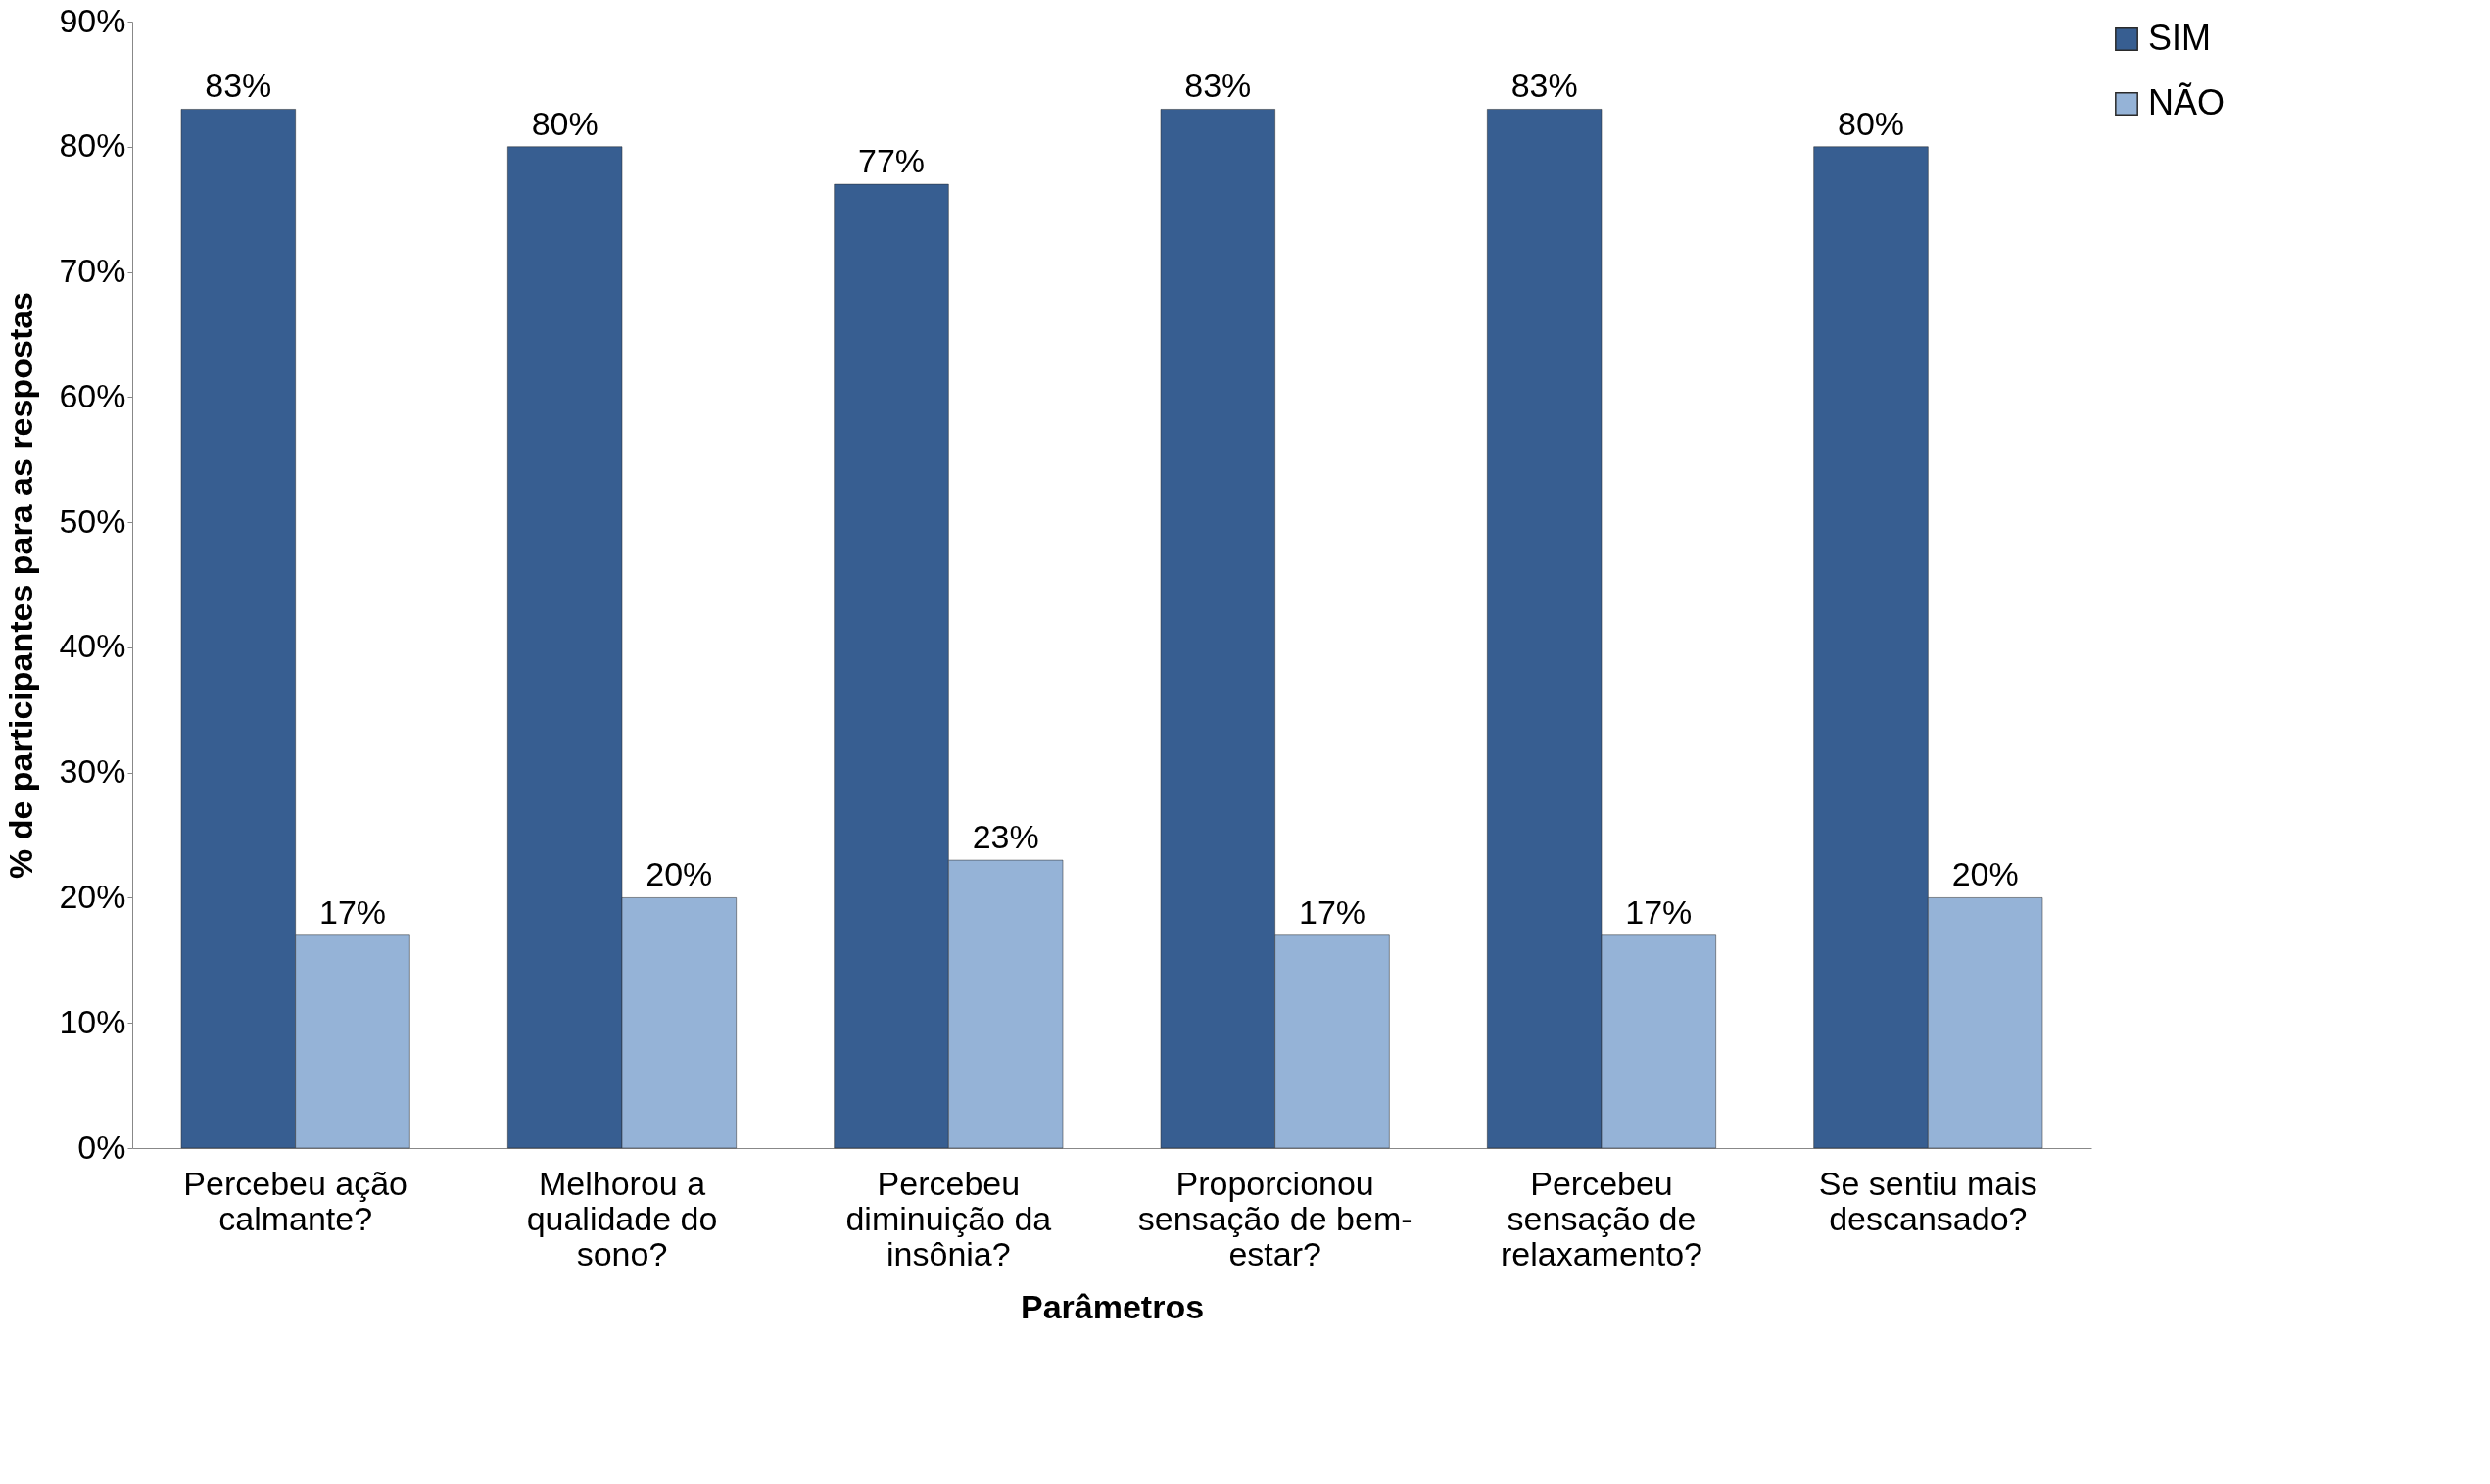 The width and height of the screenshot is (2490, 1484). What do you see at coordinates (622, 1218) in the screenshot?
I see `x-tick-label: Melhorou a qualidade do sono?` at bounding box center [622, 1218].